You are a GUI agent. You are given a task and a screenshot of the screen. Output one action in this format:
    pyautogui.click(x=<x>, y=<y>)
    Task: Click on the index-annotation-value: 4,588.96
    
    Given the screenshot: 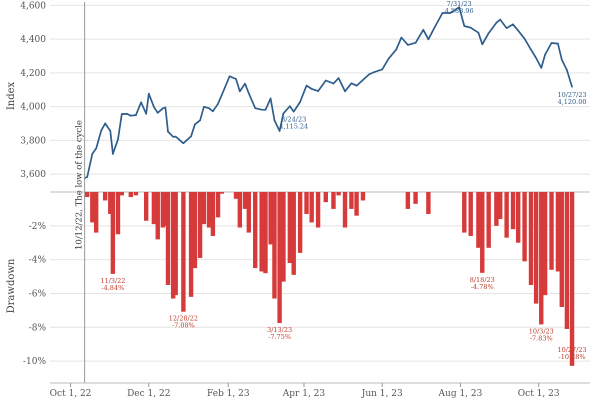 What is the action you would take?
    pyautogui.click(x=459, y=11)
    